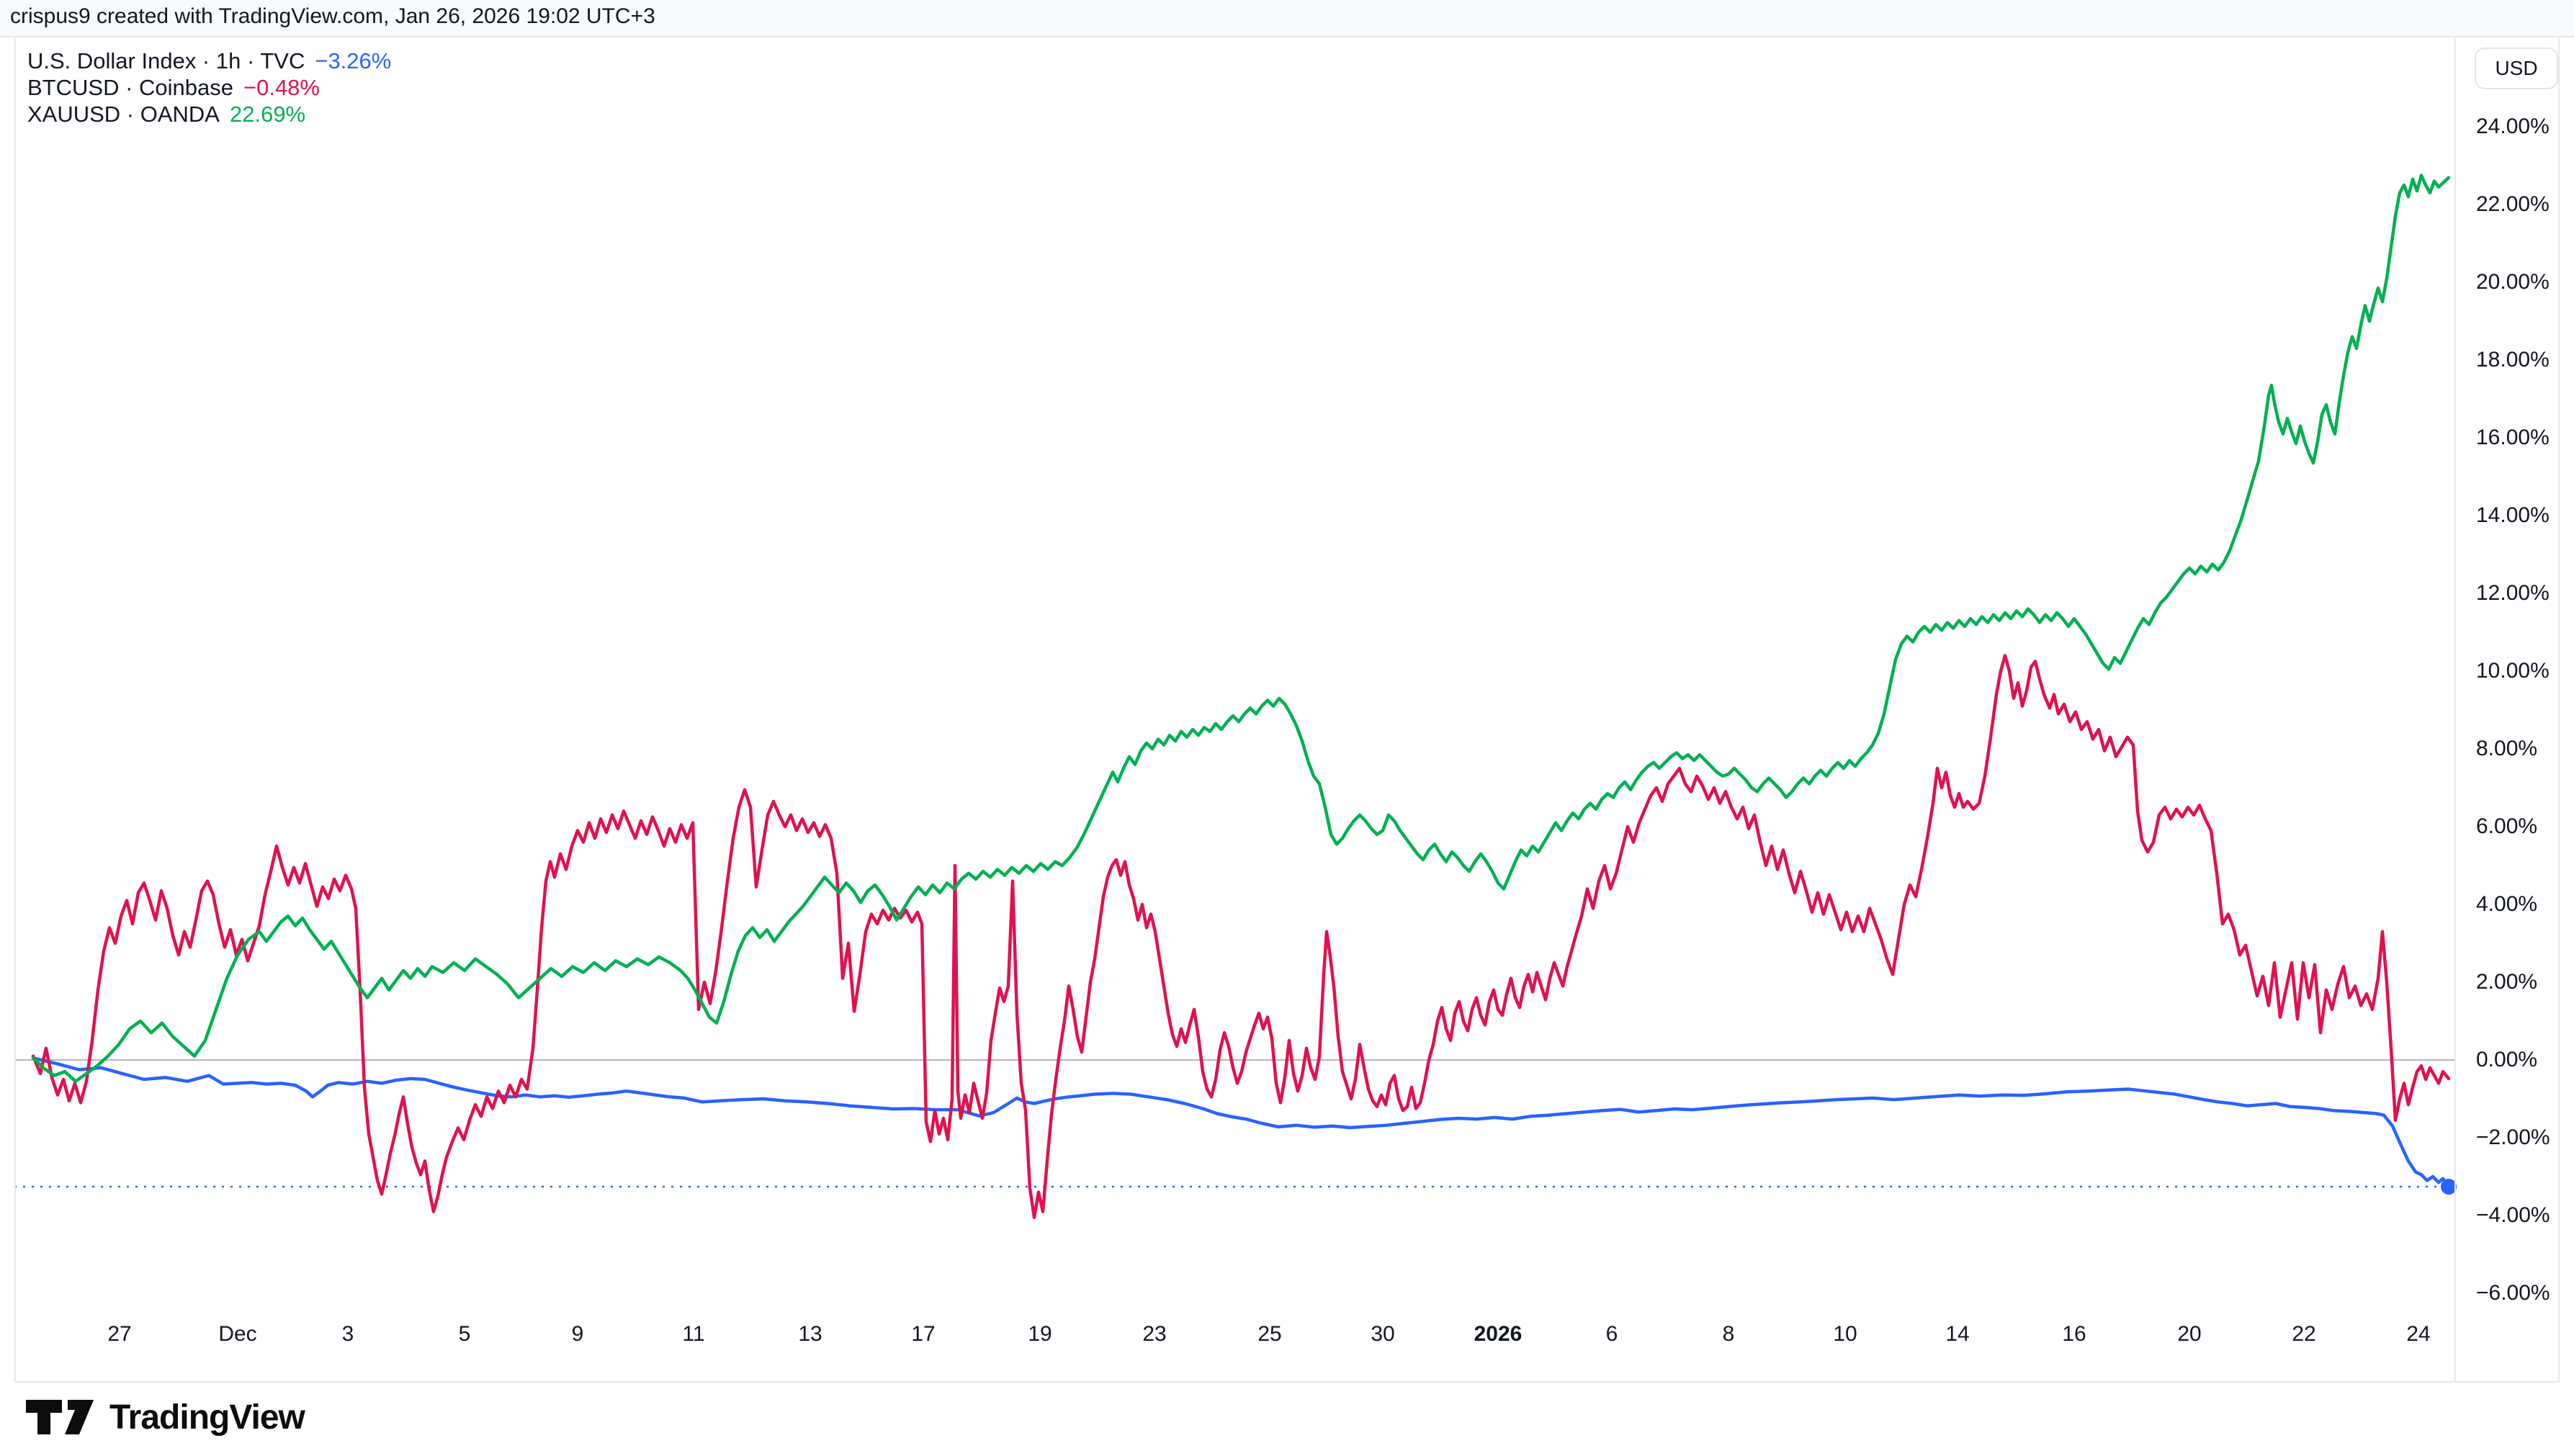  I want to click on time-scale-label: 2026, so click(1499, 1334).